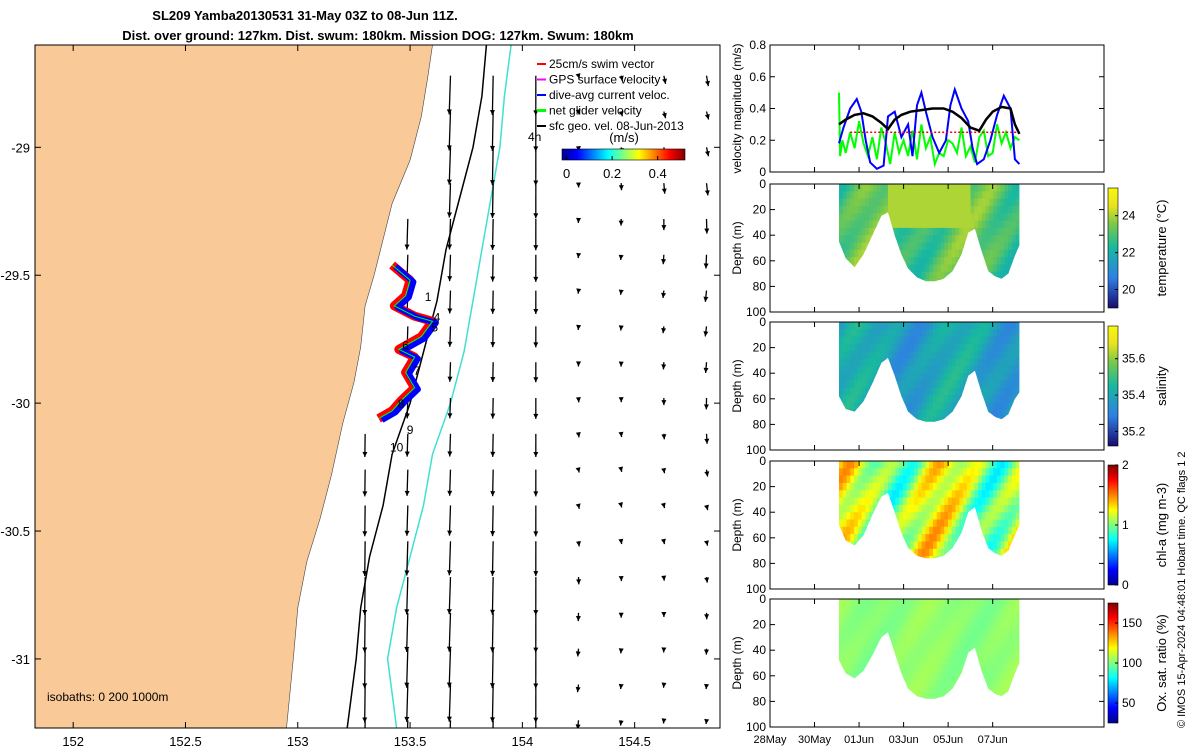 Image resolution: width=1200 pixels, height=750 pixels. What do you see at coordinates (757, 109) in the screenshot?
I see `panel-ytick-label: 0.4` at bounding box center [757, 109].